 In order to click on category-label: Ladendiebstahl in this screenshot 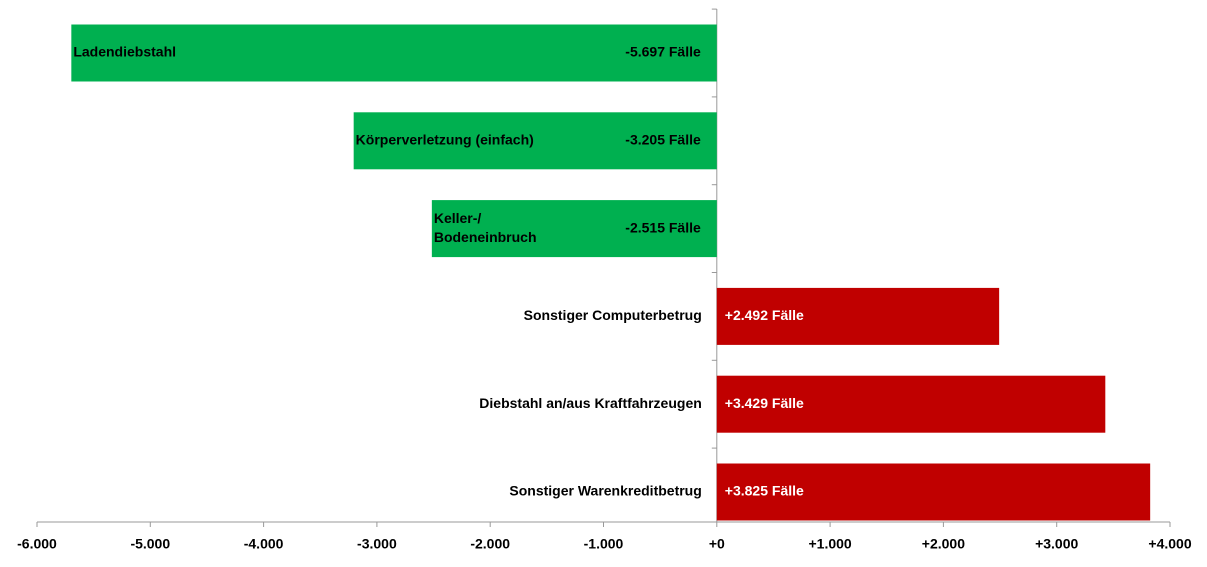, I will do `click(124, 52)`.